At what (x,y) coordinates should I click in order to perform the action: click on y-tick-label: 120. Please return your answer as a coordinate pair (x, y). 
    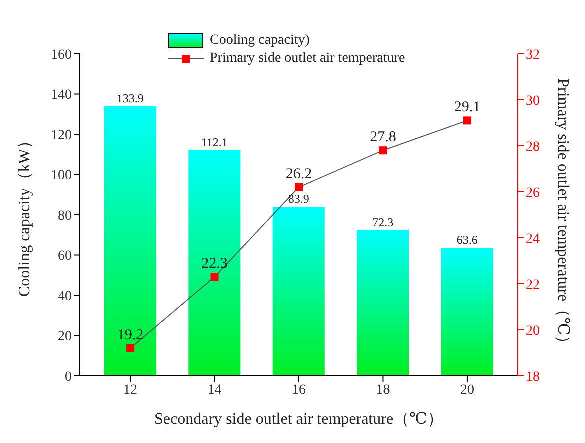
    Looking at the image, I should click on (61, 136).